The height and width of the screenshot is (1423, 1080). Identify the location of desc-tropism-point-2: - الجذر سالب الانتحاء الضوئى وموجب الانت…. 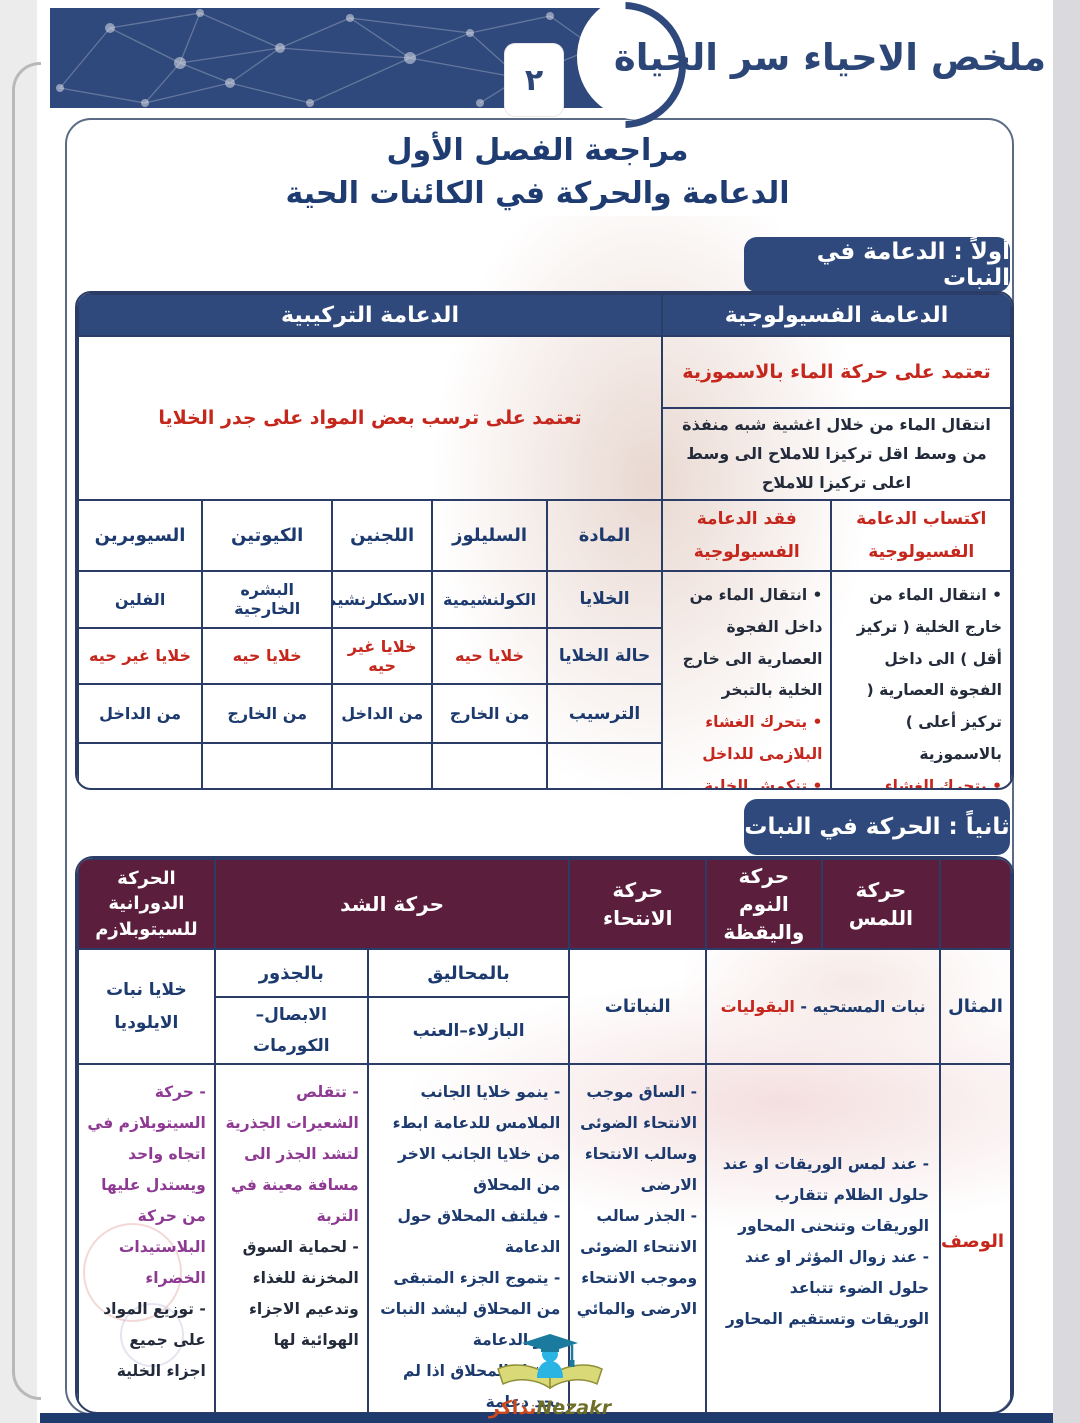
(637, 1263).